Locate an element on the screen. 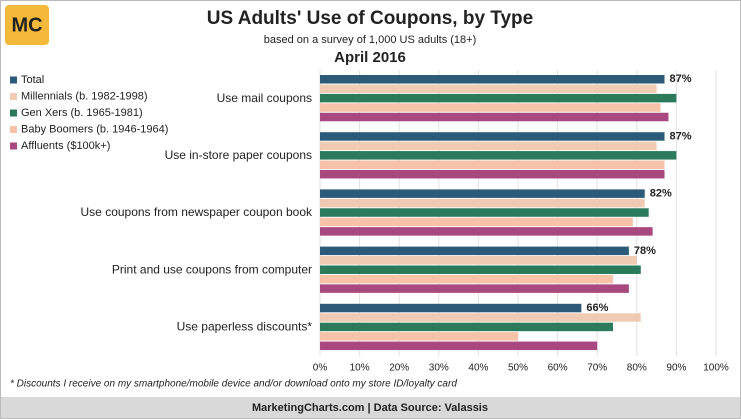  legend-label: Affluents ($100k+) is located at coordinates (65, 146).